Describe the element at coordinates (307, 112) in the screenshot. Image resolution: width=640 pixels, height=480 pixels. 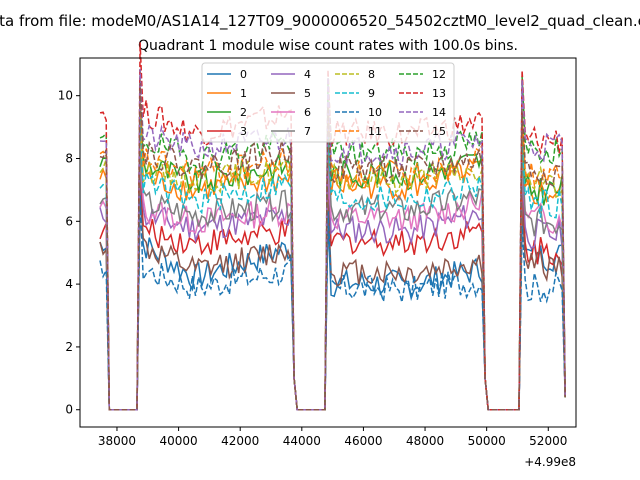
I see `legend-label: 6` at that location.